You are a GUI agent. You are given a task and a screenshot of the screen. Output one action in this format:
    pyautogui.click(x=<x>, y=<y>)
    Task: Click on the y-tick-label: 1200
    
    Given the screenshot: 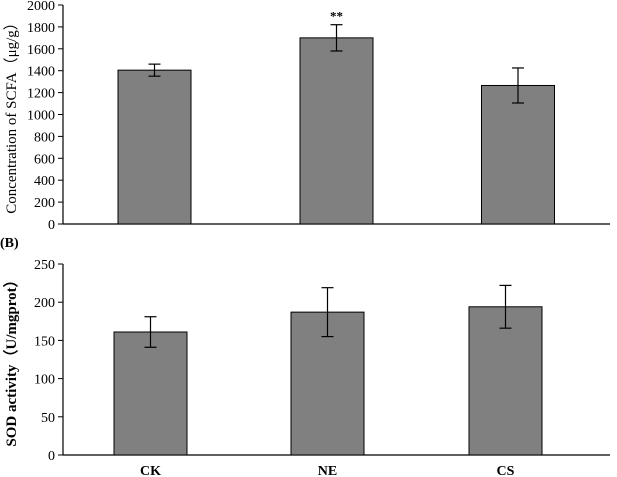 What is the action you would take?
    pyautogui.click(x=41, y=94)
    